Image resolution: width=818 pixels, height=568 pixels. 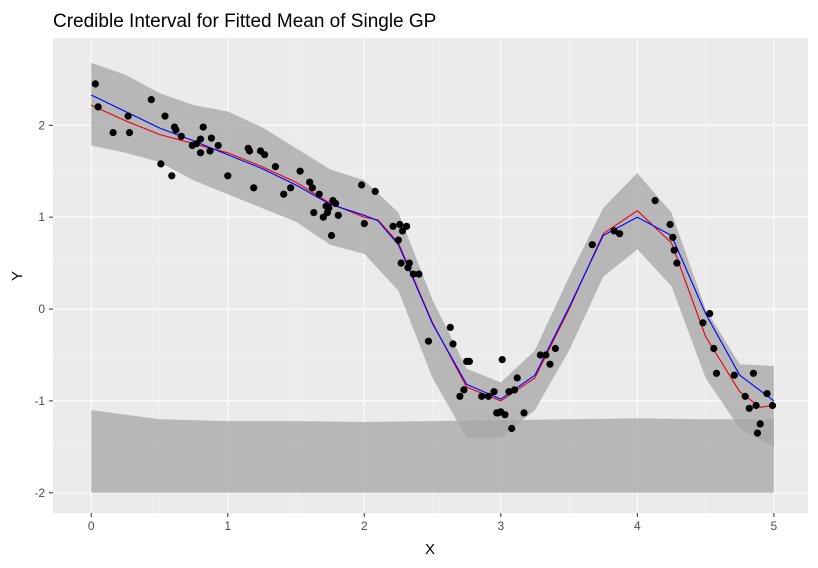 What do you see at coordinates (41, 217) in the screenshot?
I see `y-tick-label: 1` at bounding box center [41, 217].